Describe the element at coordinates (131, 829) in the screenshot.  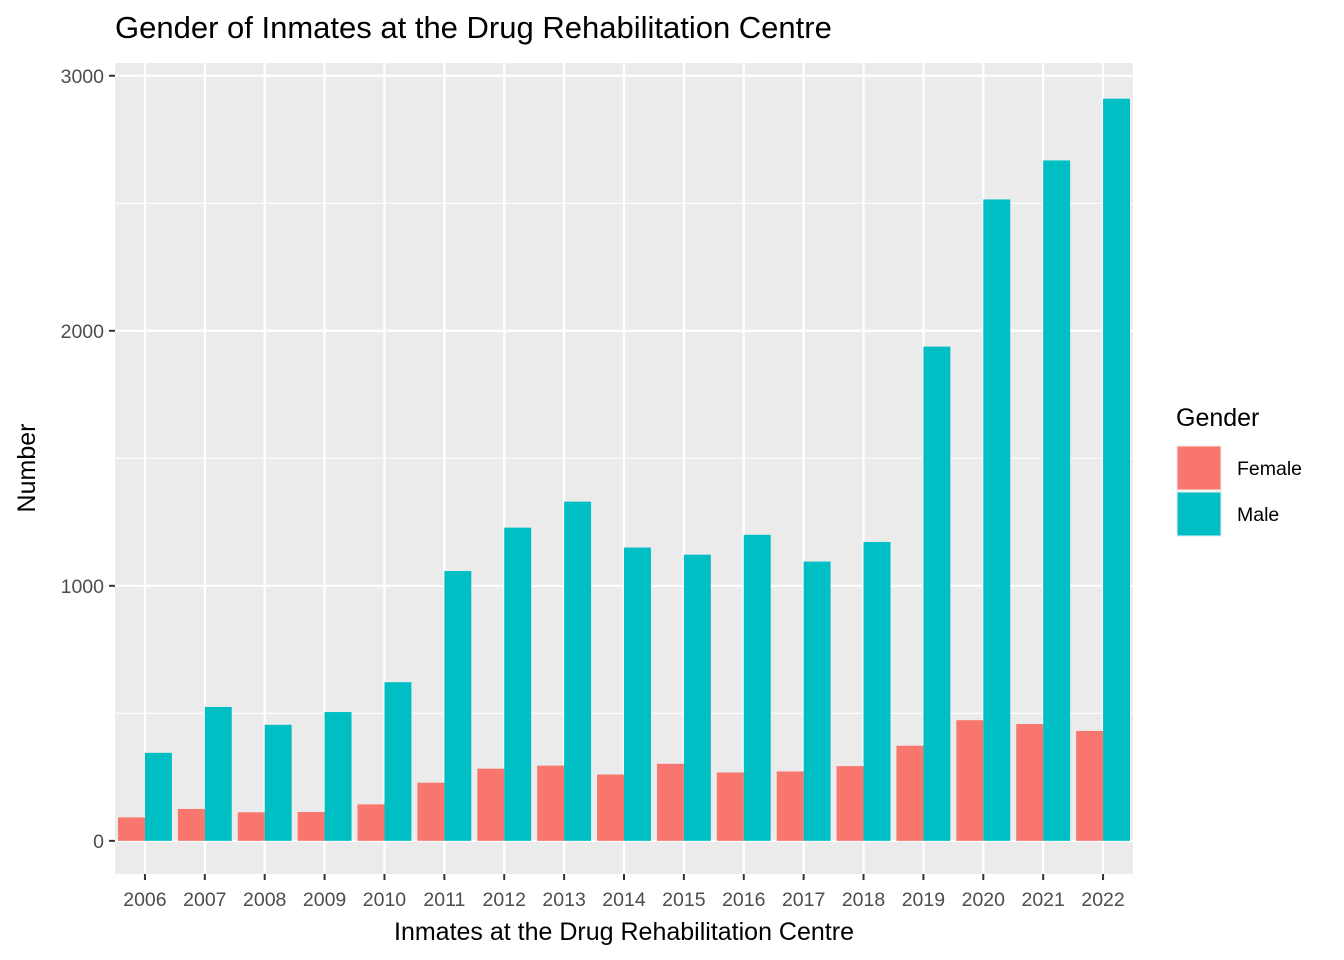
I see `bar-female-2006` at that location.